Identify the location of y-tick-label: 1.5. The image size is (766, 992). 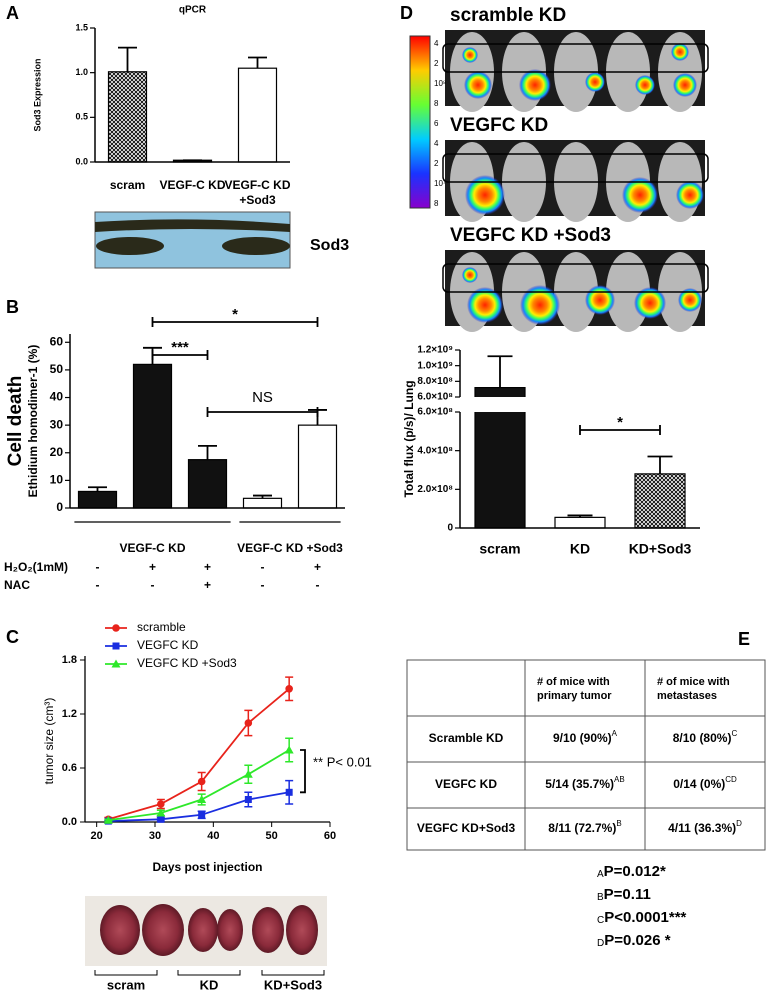
(81, 27).